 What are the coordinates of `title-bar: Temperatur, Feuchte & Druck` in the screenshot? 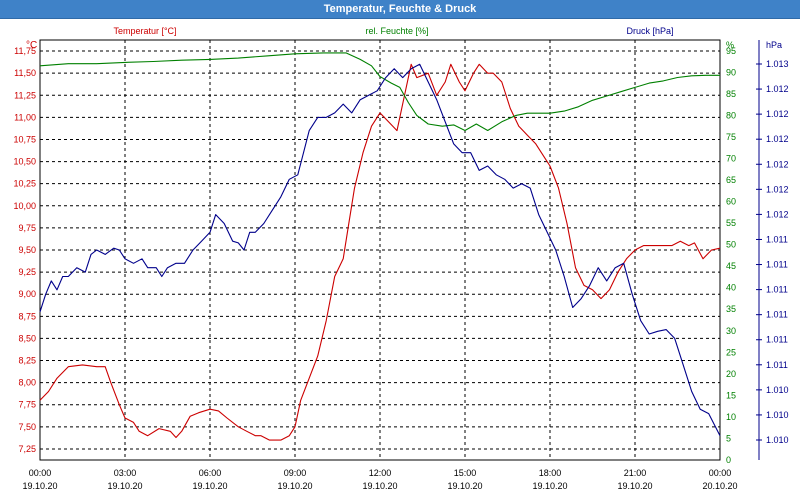 It's located at (400, 9).